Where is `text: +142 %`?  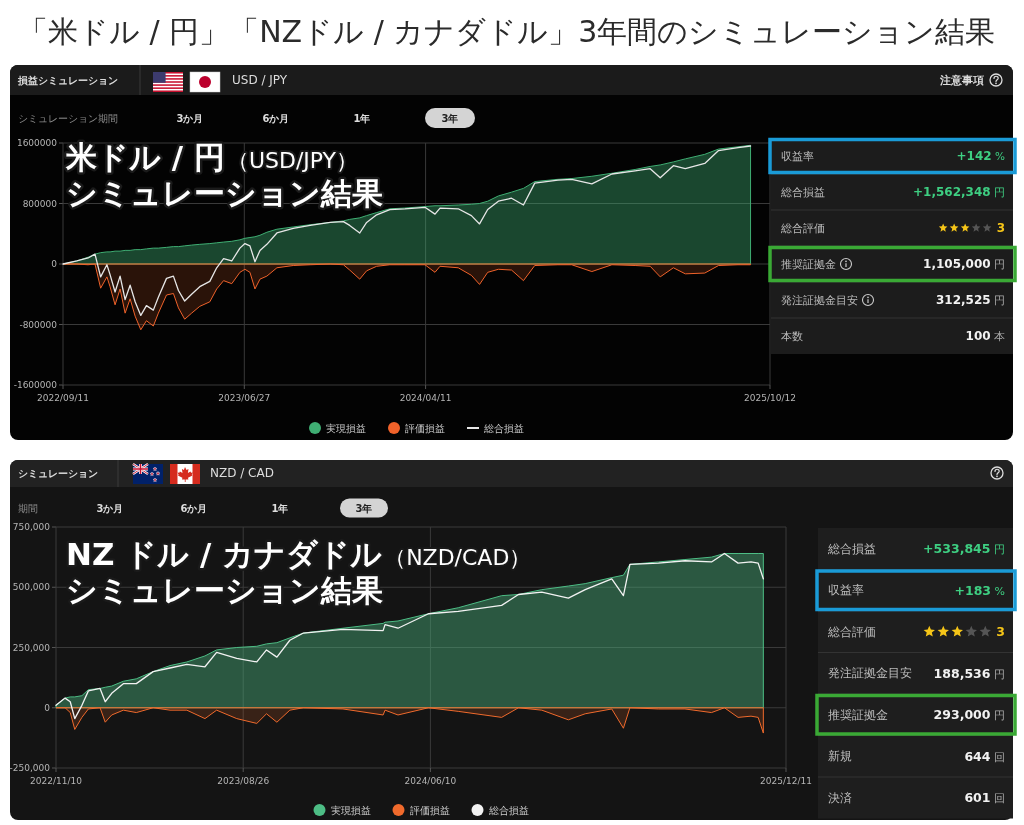 text: +142 % is located at coordinates (981, 156).